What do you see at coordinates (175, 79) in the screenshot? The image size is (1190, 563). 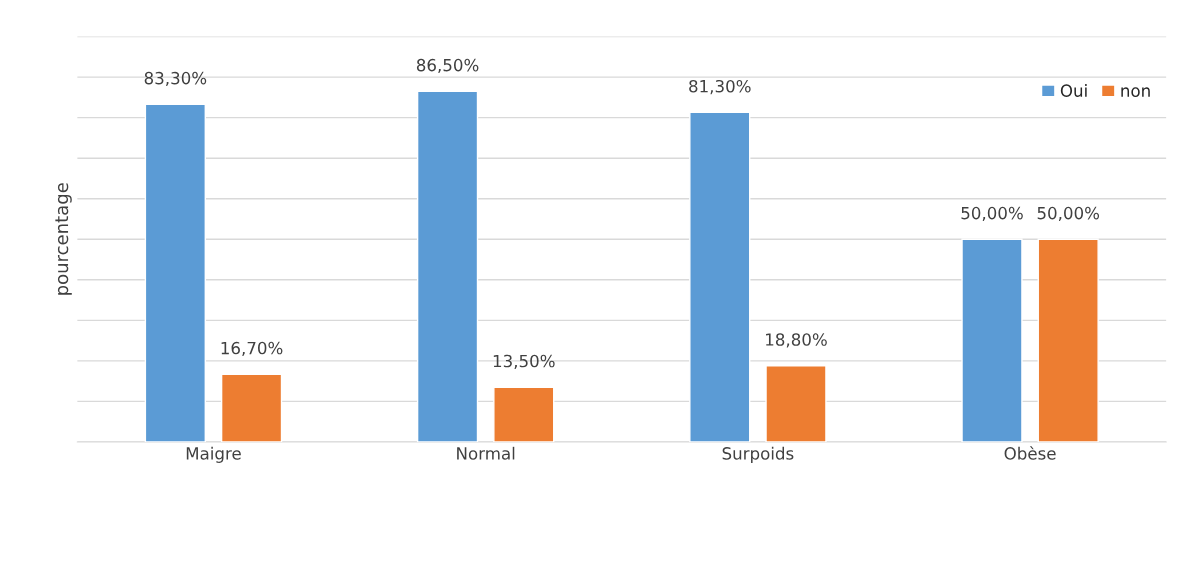 I see `data-label: 83,30%` at bounding box center [175, 79].